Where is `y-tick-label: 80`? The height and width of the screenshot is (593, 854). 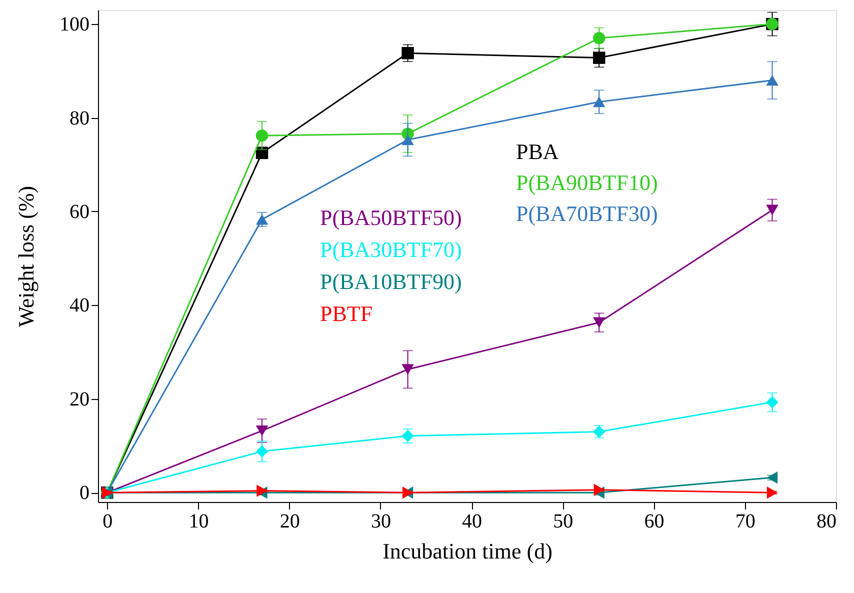 y-tick-label: 80 is located at coordinates (80, 118).